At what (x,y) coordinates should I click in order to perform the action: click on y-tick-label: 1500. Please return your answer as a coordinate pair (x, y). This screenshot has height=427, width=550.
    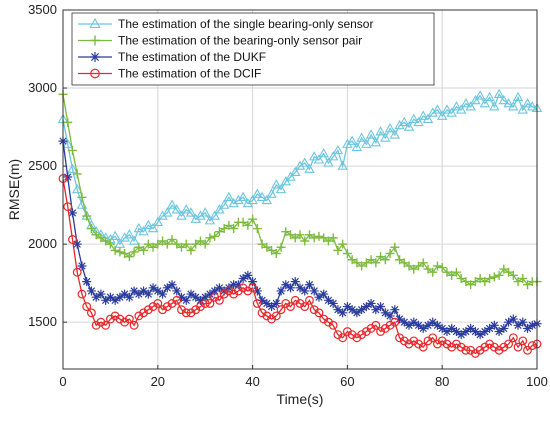
    Looking at the image, I should click on (42, 321).